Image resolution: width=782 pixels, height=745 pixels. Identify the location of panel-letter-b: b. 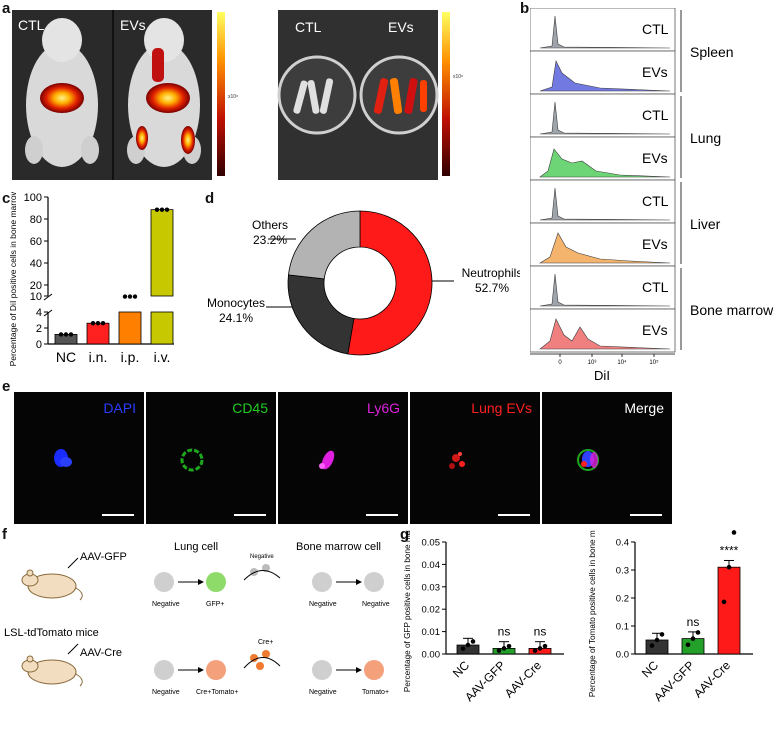
(525, 8).